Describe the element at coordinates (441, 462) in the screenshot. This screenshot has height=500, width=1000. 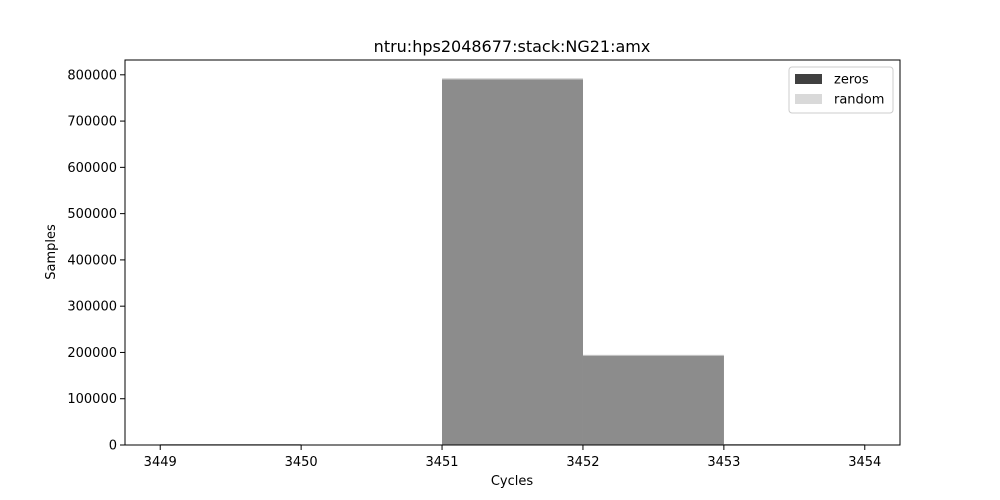
I see `x-tick-label: 3451` at that location.